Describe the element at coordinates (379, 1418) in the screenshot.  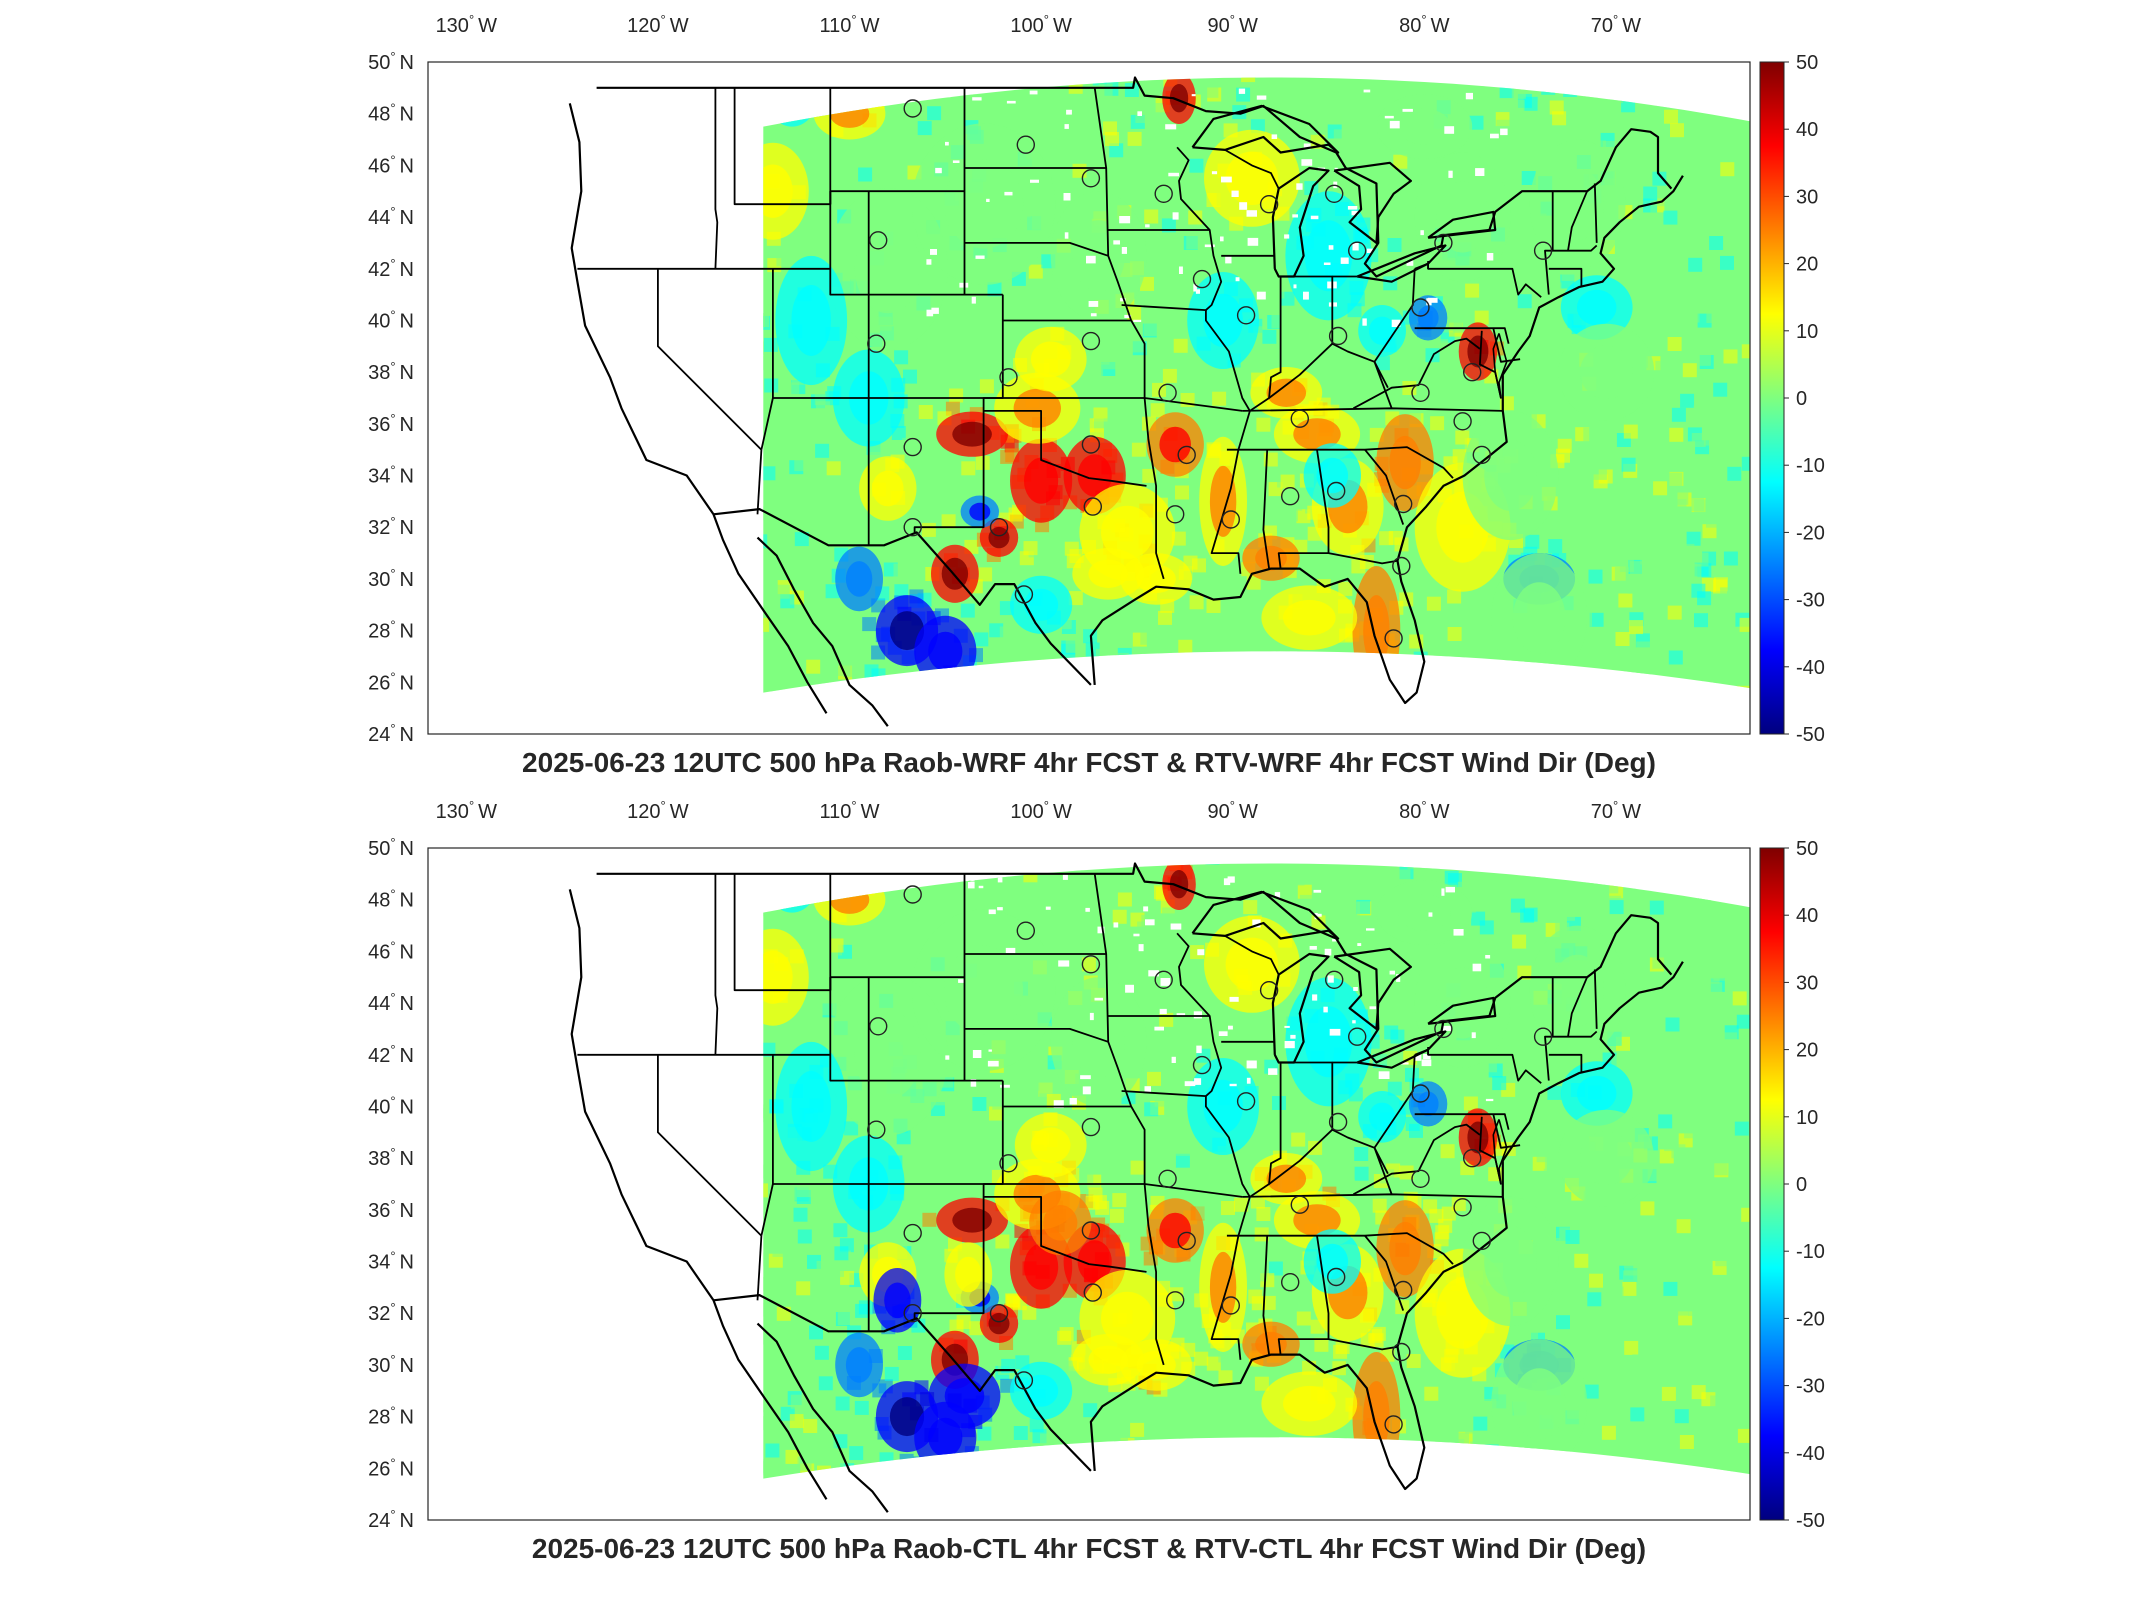
I see `lat-tick-degree: 28` at that location.